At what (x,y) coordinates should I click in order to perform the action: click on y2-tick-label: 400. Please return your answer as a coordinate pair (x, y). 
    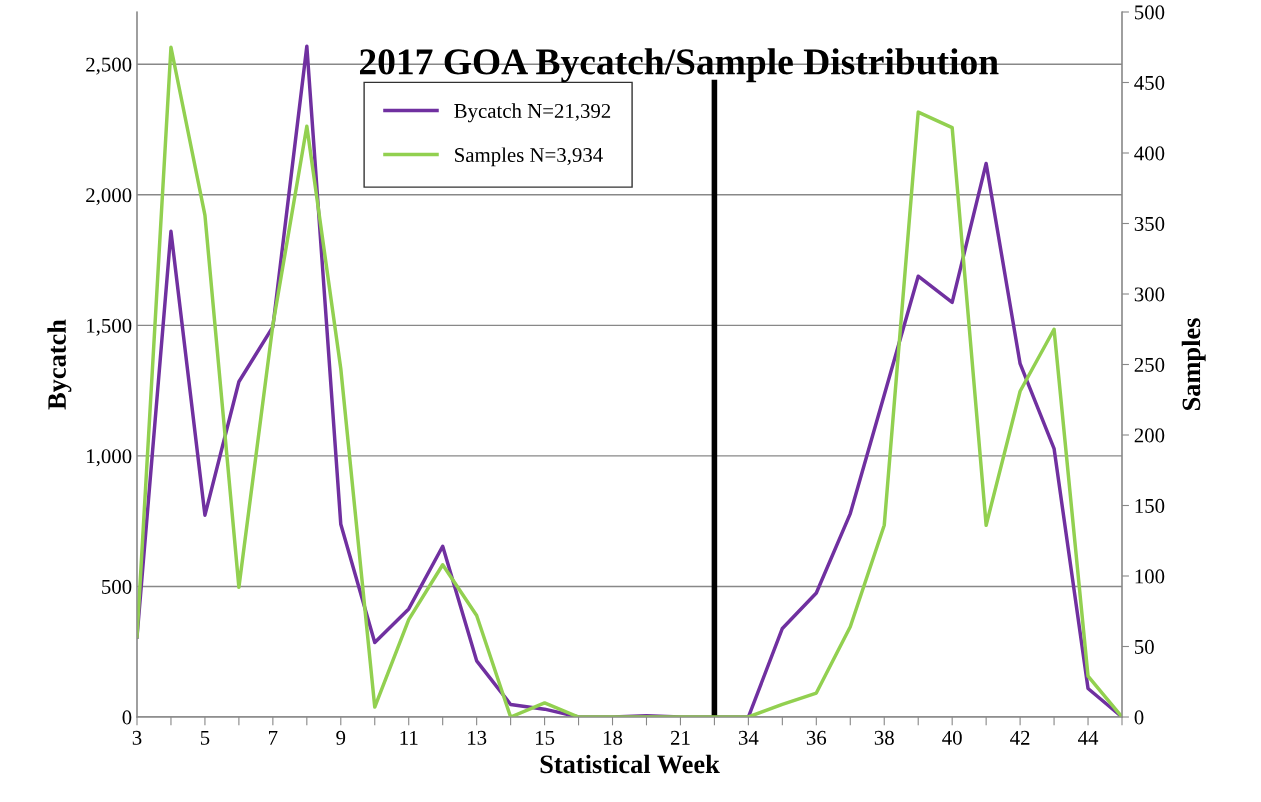
    Looking at the image, I should click on (1149, 153).